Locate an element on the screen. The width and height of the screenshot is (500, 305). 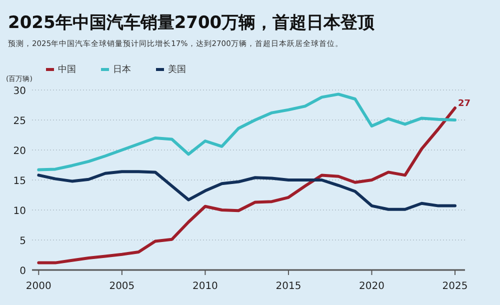
y-tick-label: 20 is located at coordinates (19, 151).